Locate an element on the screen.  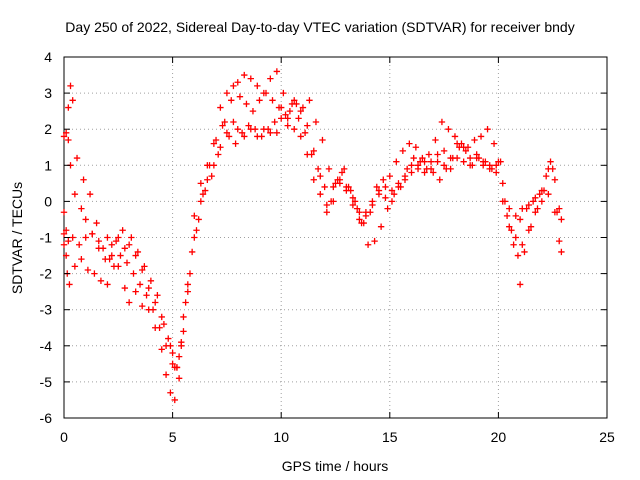
x-axis-label: GPS time / hours is located at coordinates (335, 466).